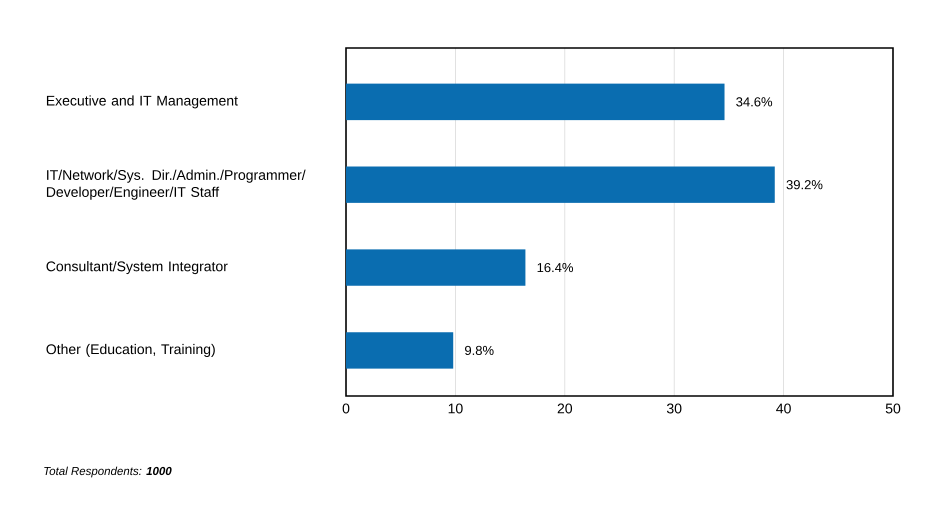  Describe the element at coordinates (455, 409) in the screenshot. I see `x-tick-label: 10` at that location.